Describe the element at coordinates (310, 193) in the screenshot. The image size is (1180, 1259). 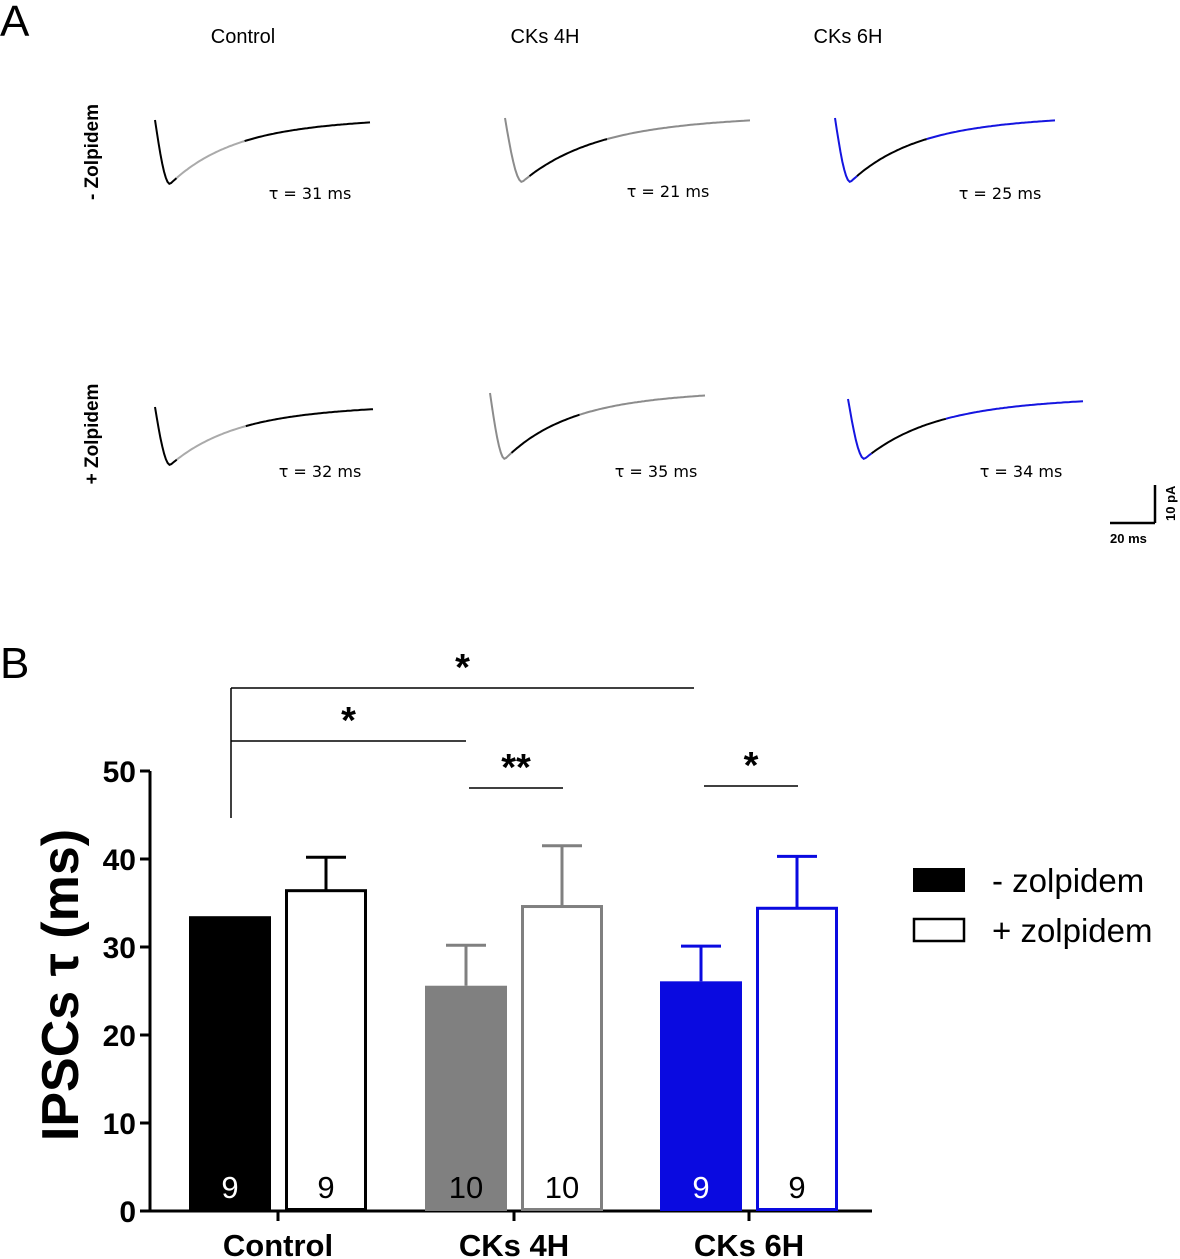
I see `tau-label-control-minus: τ = 31 ms` at that location.